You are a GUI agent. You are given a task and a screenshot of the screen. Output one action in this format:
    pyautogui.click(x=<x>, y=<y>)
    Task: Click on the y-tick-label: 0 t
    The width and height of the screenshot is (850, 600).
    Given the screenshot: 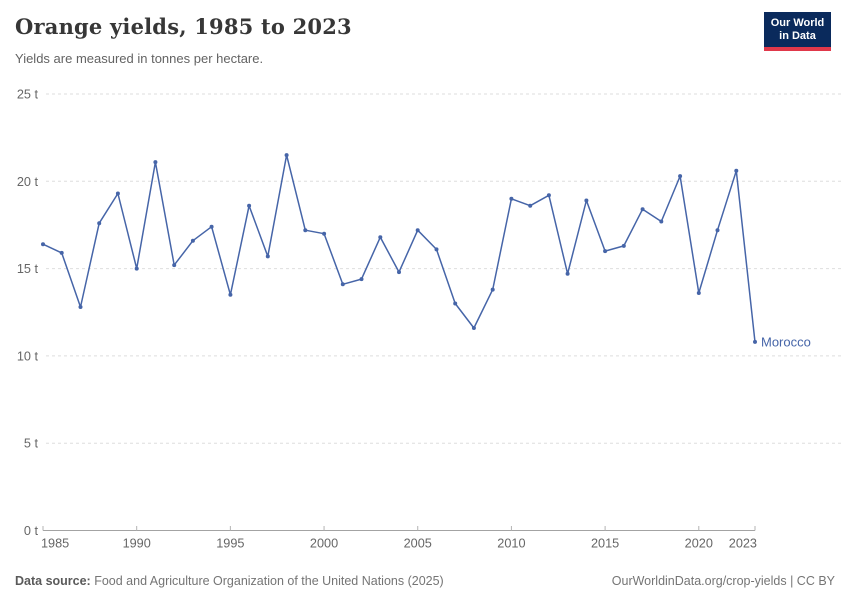 What is the action you would take?
    pyautogui.click(x=31, y=531)
    